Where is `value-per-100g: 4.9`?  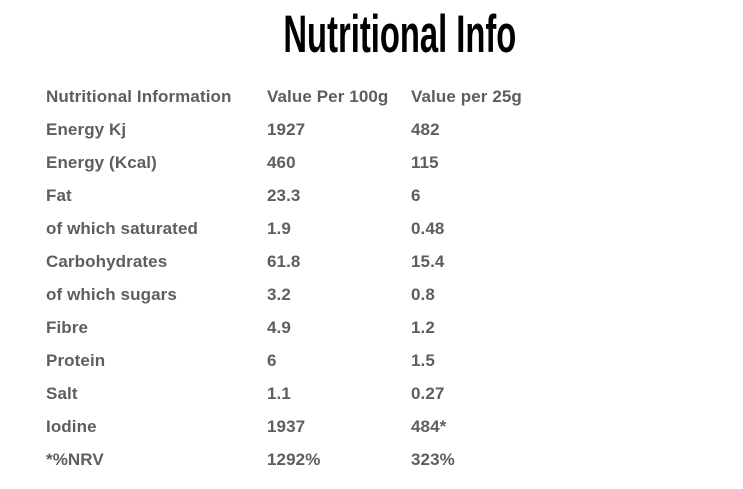 value-per-100g: 4.9 is located at coordinates (279, 327).